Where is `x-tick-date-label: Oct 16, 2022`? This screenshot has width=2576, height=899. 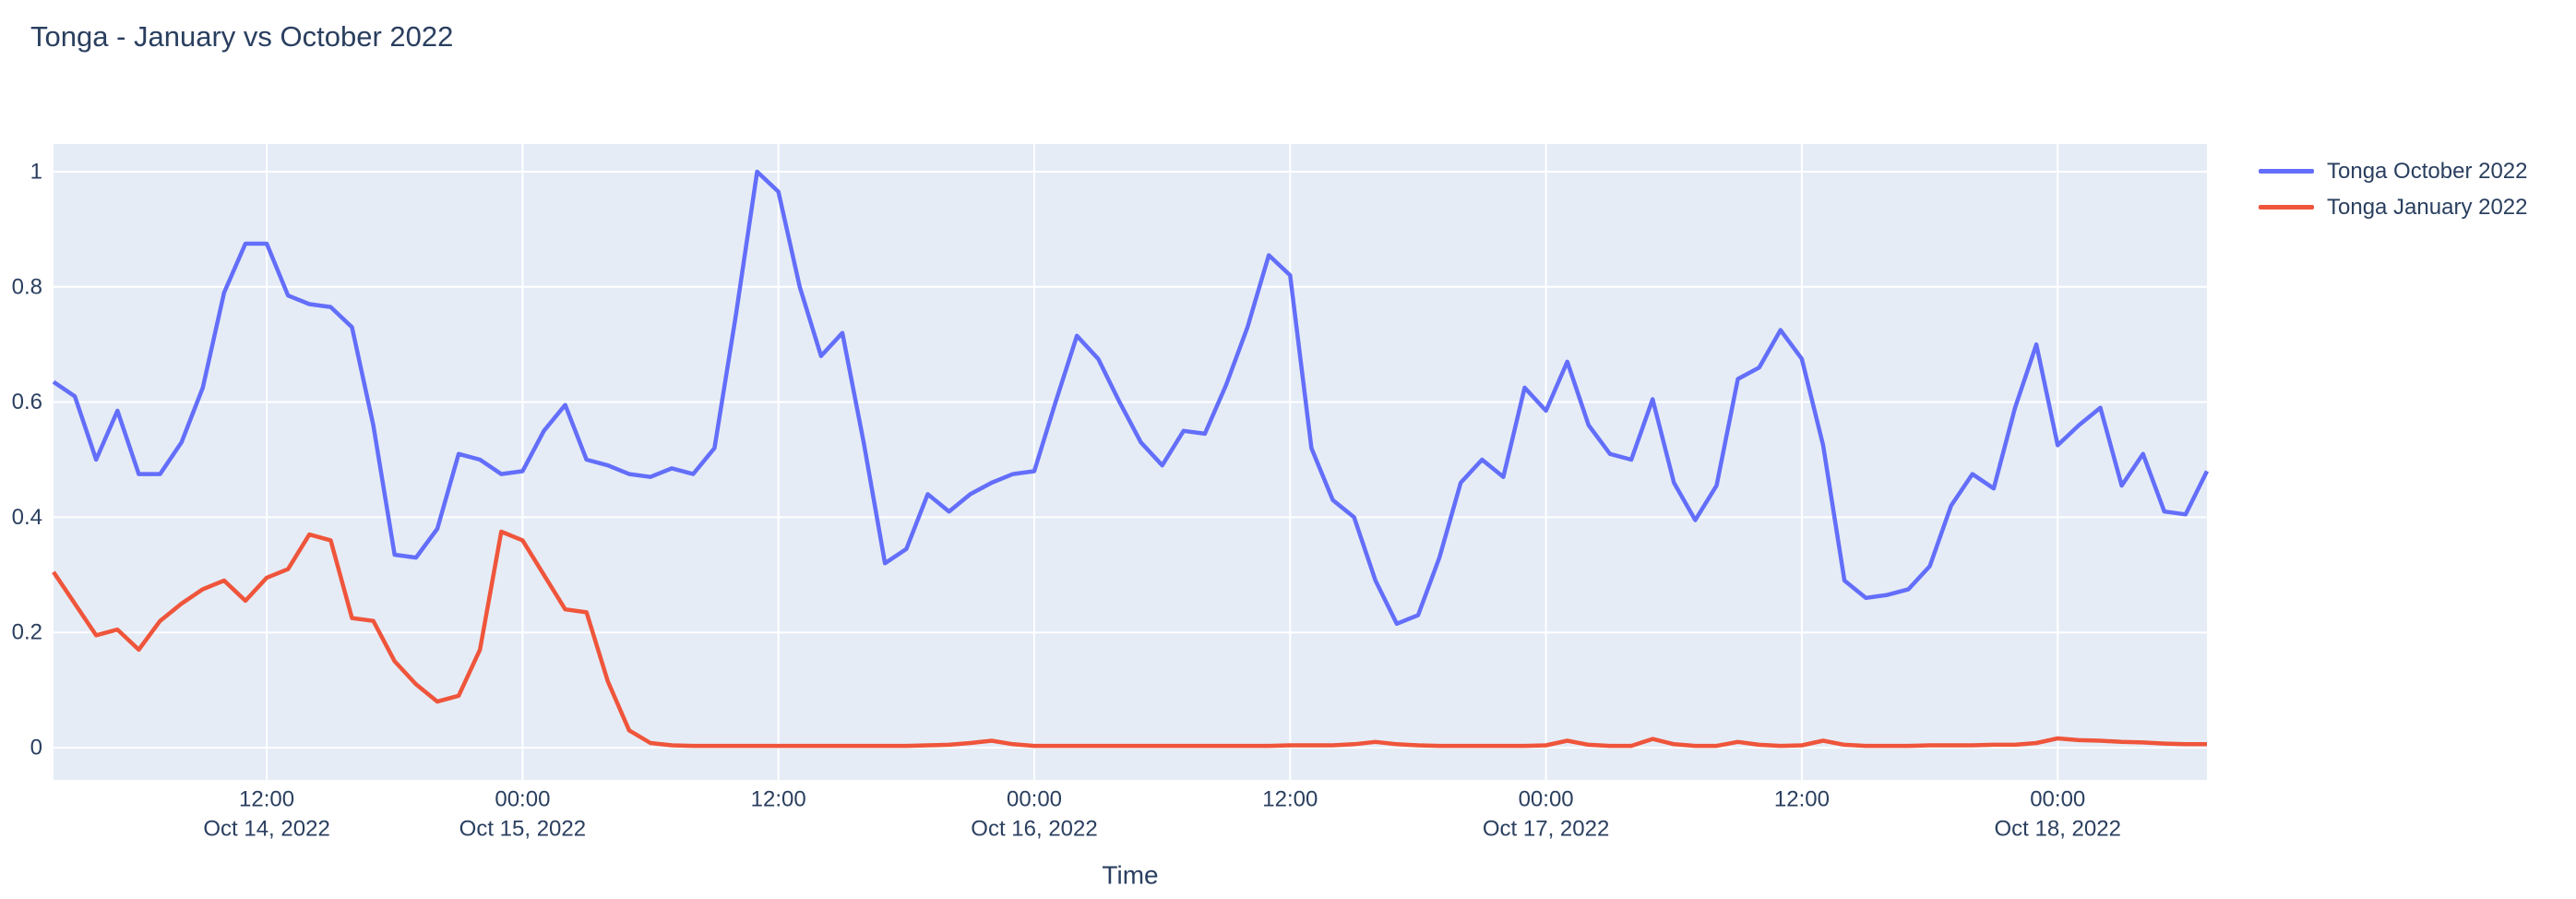
x-tick-date-label: Oct 16, 2022 is located at coordinates (1034, 830).